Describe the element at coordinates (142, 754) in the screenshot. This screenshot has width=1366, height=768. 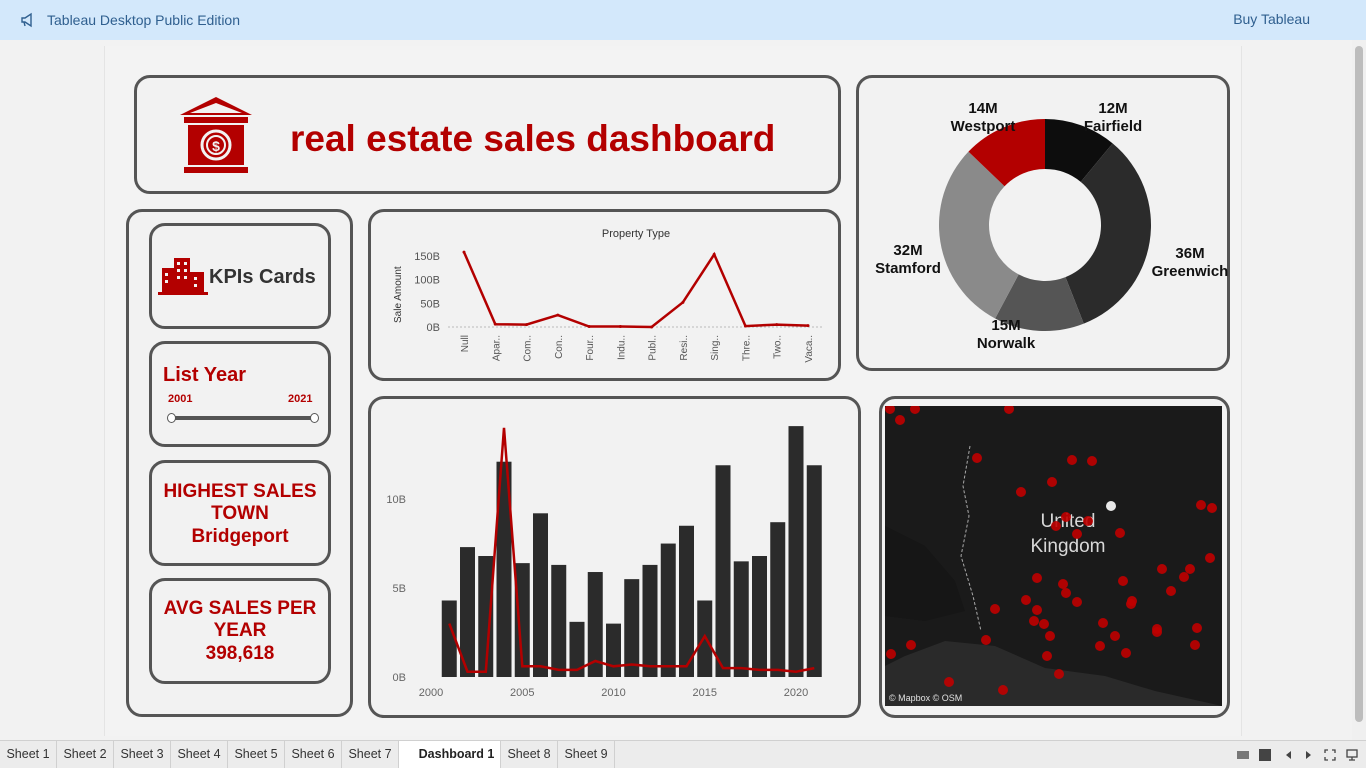
I see `tab-sheet-3: Sheet 3` at that location.